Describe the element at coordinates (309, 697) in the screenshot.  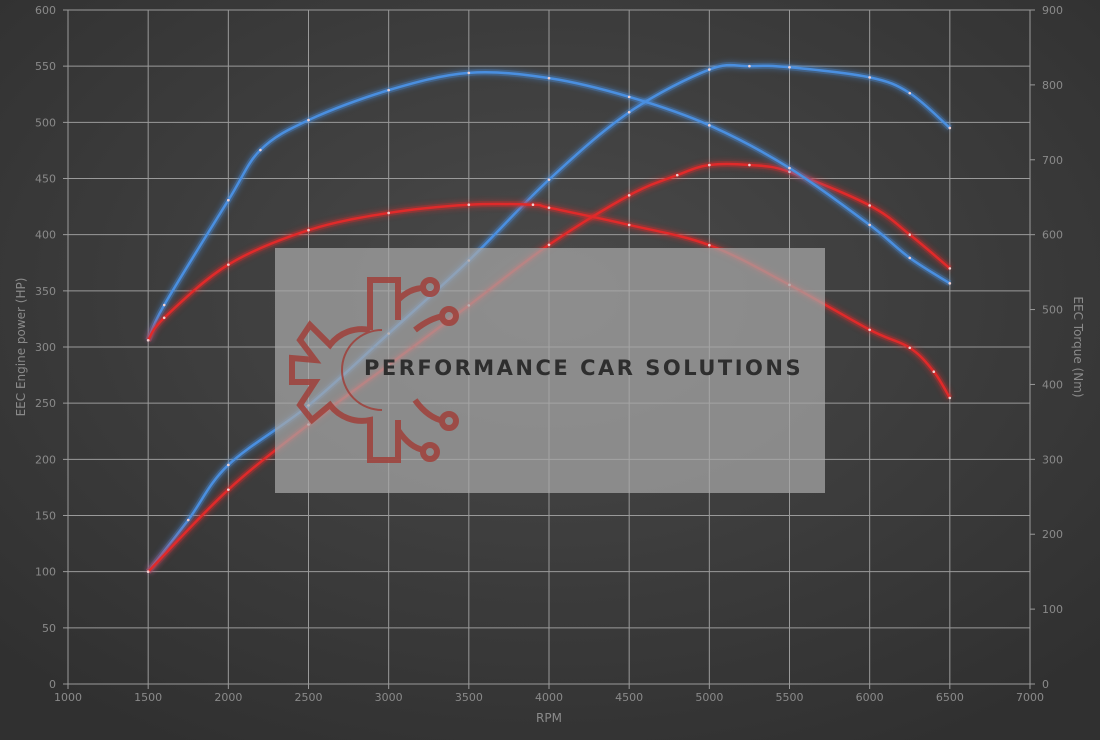
I see `x-tick-label: 2500` at that location.